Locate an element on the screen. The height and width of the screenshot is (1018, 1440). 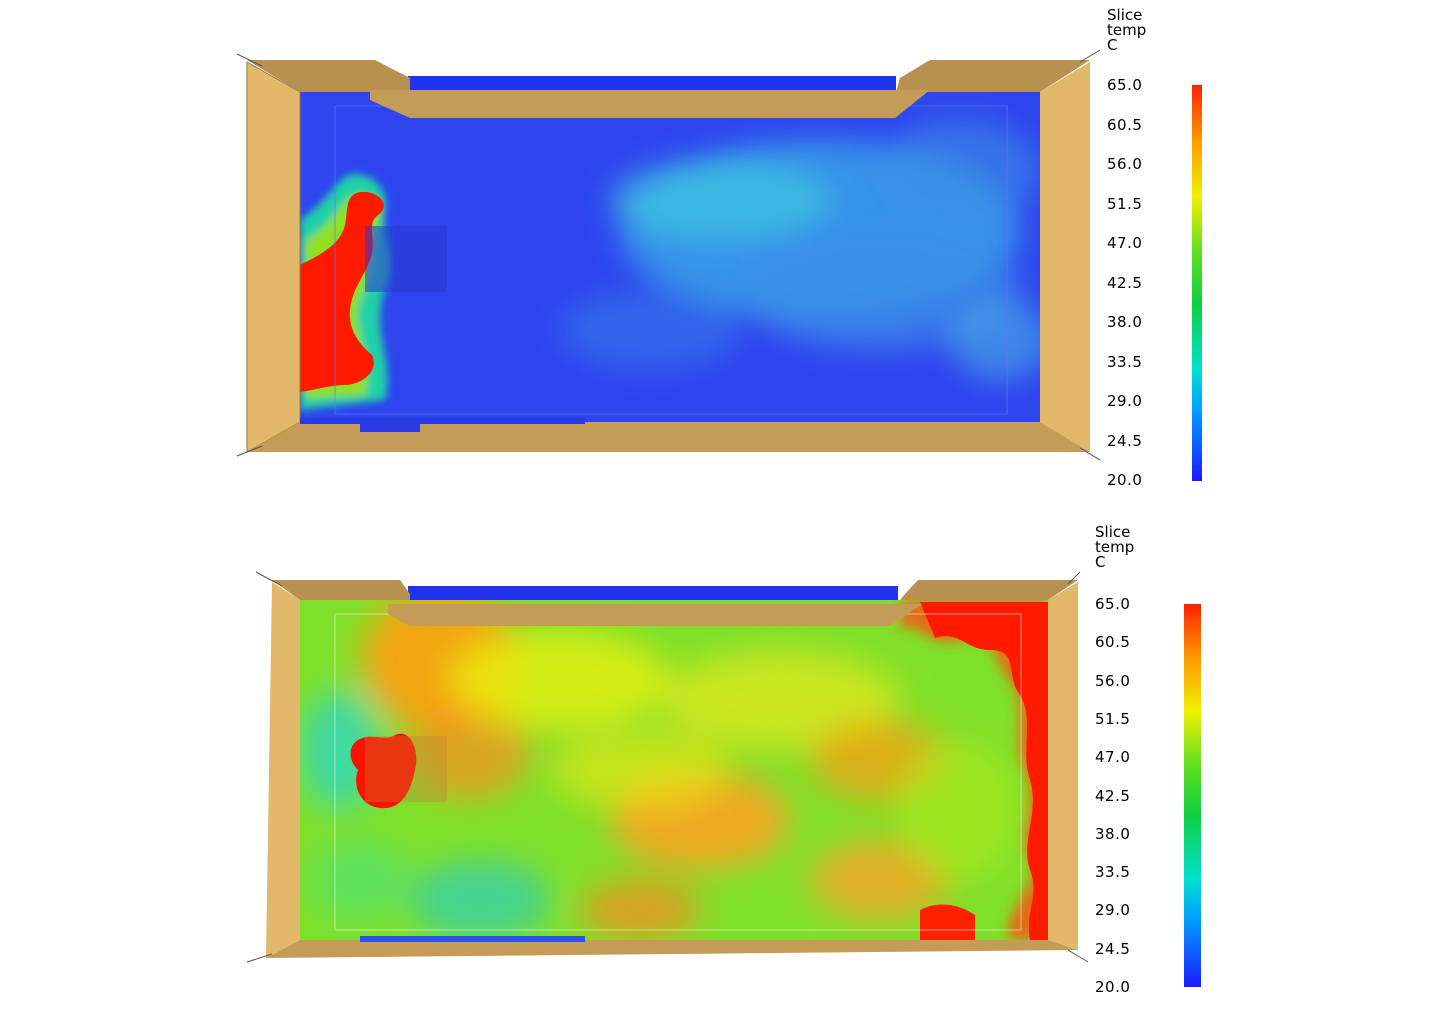
bottom-wall-back-right is located at coordinates (989, 590).